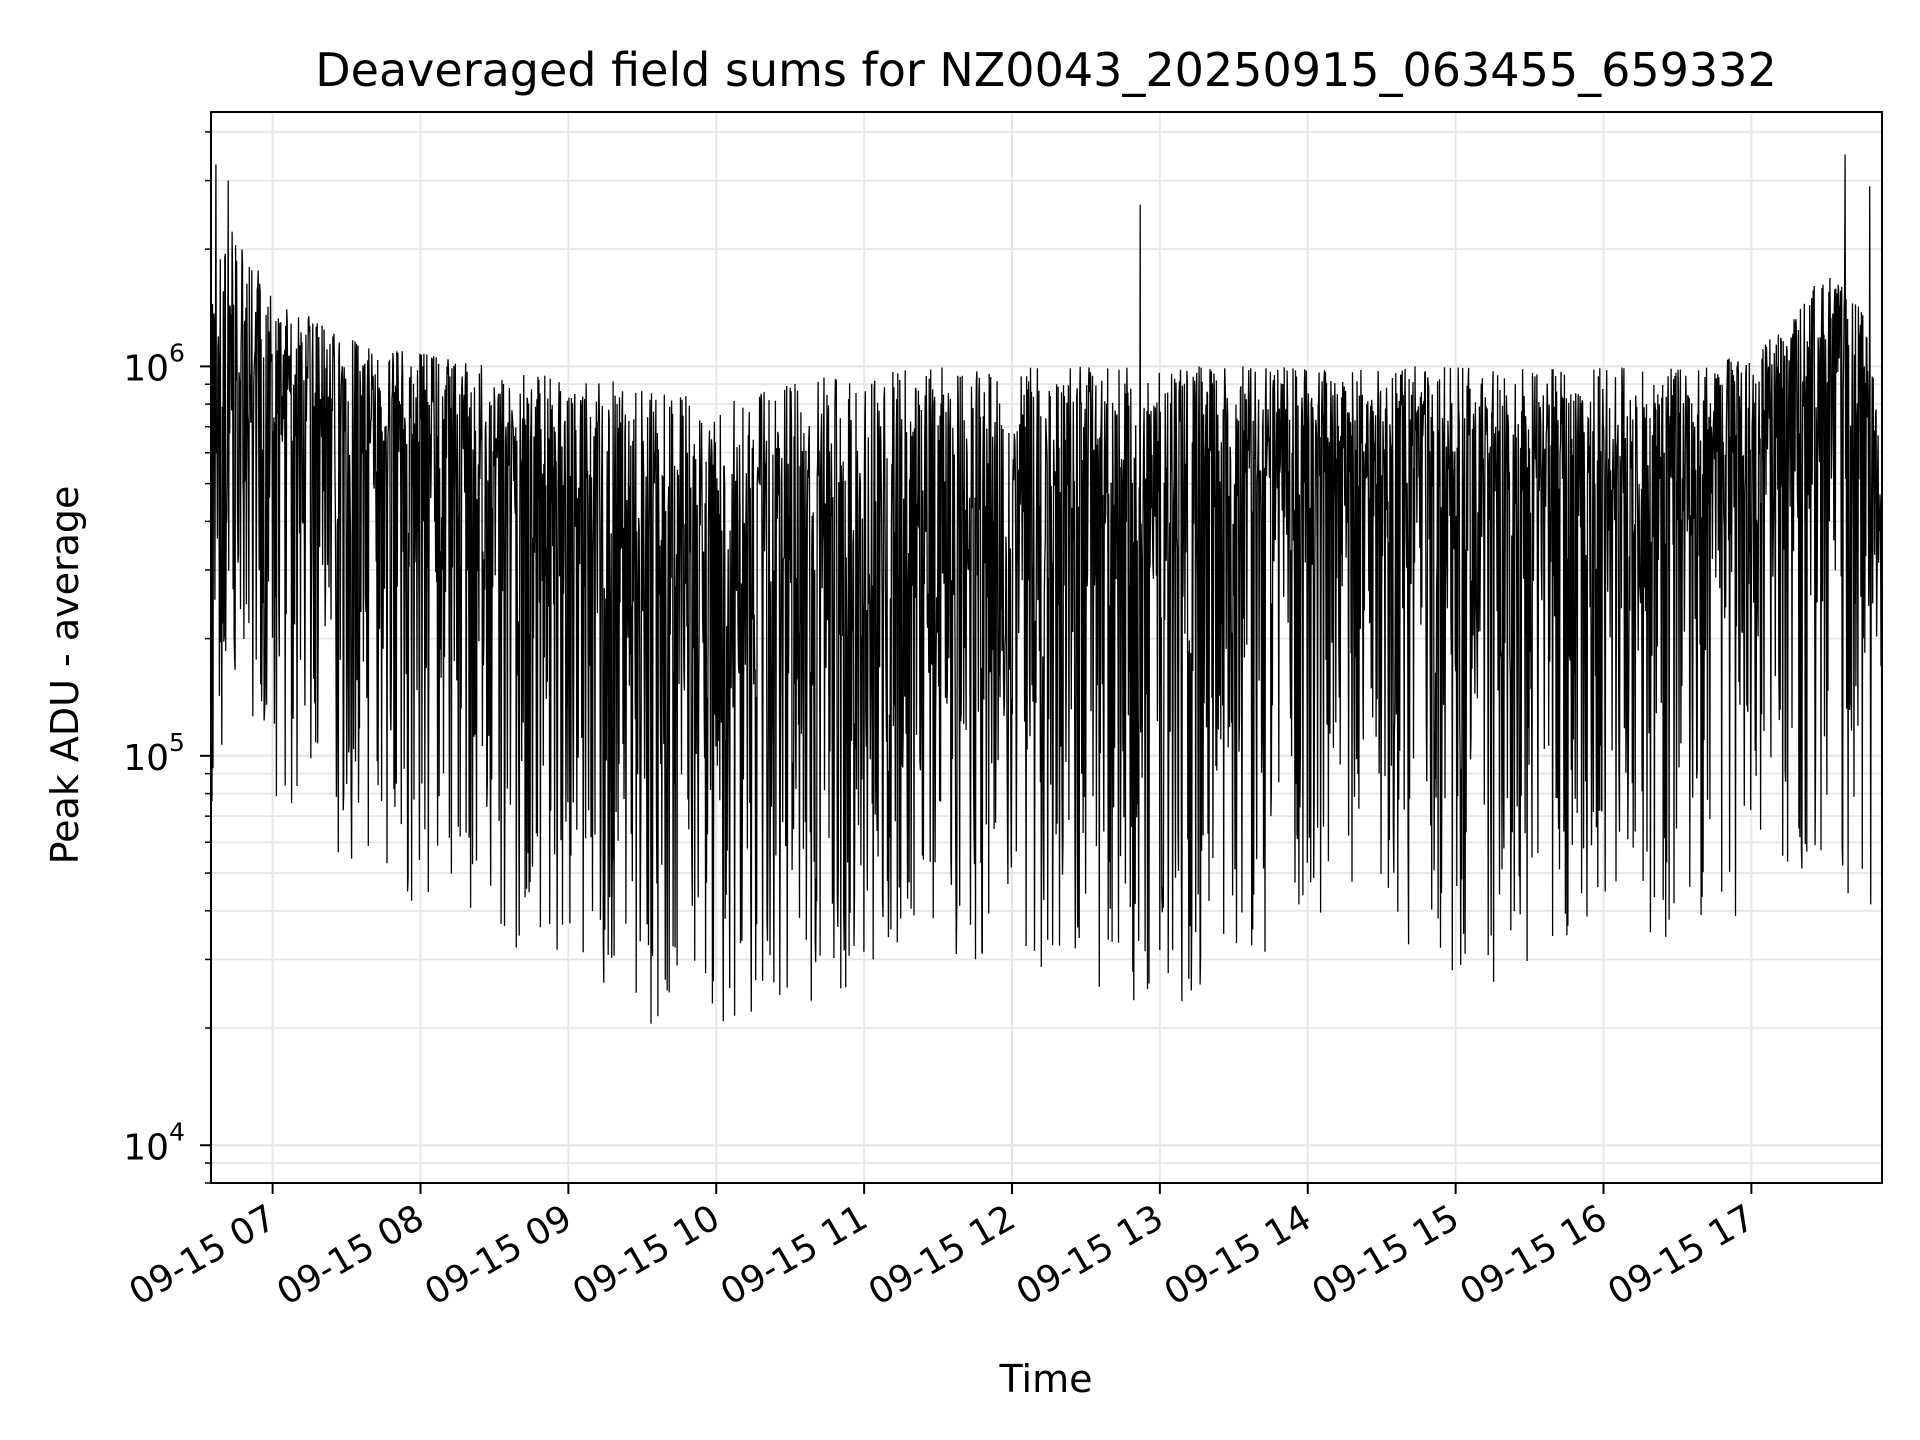 The height and width of the screenshot is (1440, 1920). Describe the element at coordinates (177, 1131) in the screenshot. I see `y-tick-exponent: 4` at that location.